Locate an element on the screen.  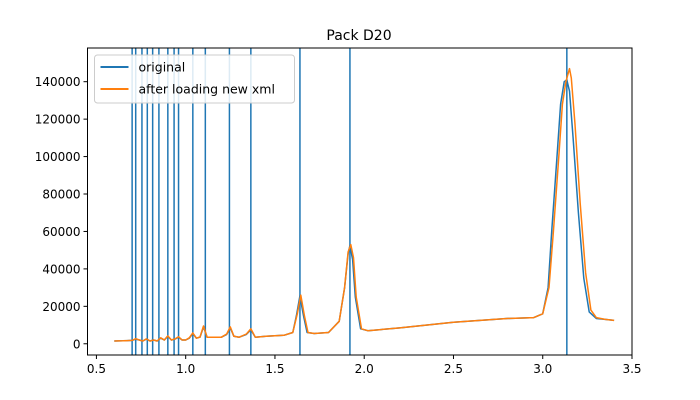
x-tick-label-5: 3.0 is located at coordinates (542, 369).